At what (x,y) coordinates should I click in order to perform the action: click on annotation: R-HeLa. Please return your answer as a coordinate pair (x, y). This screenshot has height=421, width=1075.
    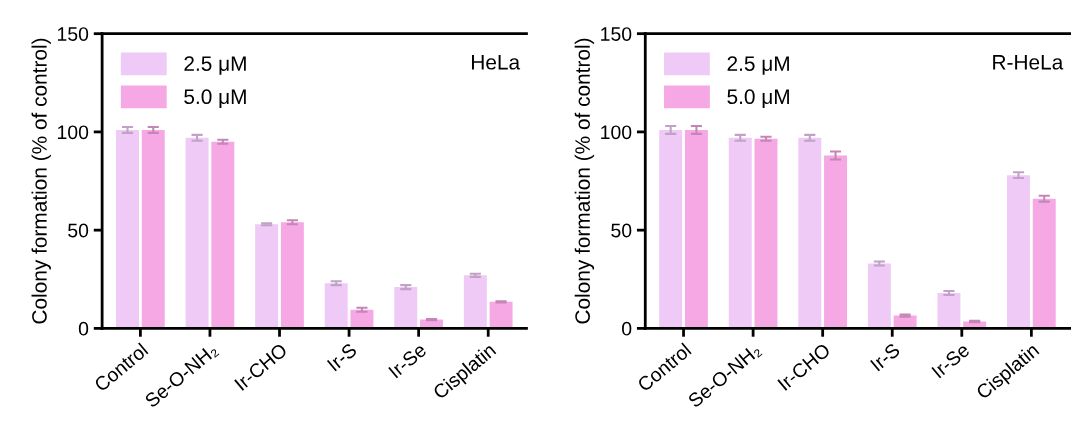
    Looking at the image, I should click on (1028, 62).